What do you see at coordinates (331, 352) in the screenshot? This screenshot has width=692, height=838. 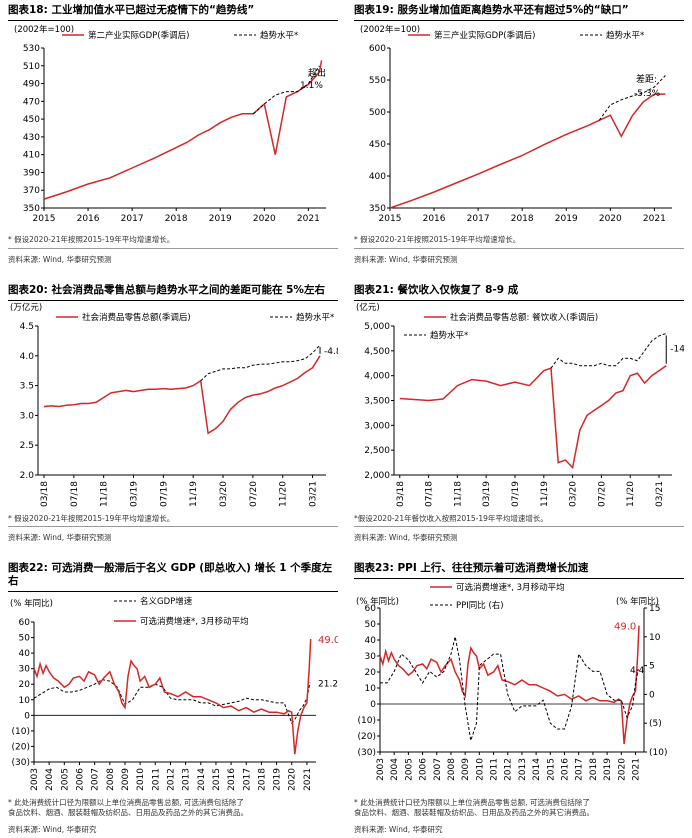 I see `annotation-text: -4.8%` at bounding box center [331, 352].